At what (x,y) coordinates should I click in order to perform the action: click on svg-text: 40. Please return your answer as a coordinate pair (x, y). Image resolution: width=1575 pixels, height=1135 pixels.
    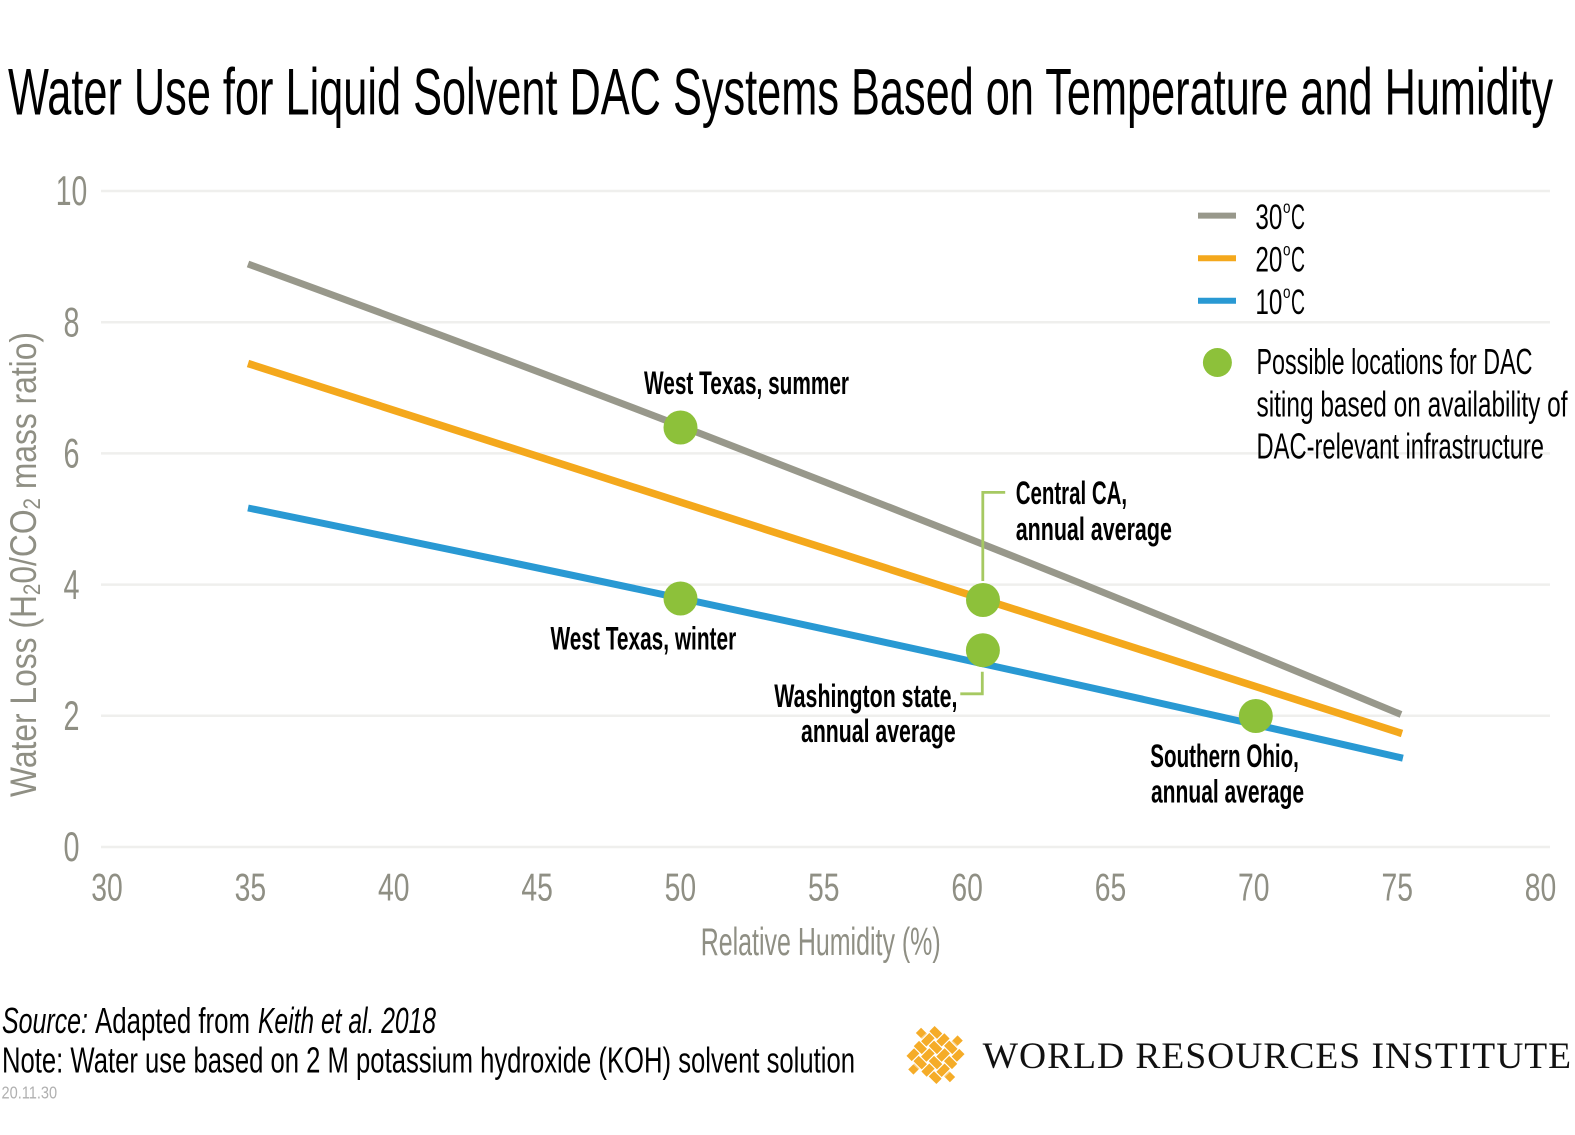
    Looking at the image, I should click on (394, 888).